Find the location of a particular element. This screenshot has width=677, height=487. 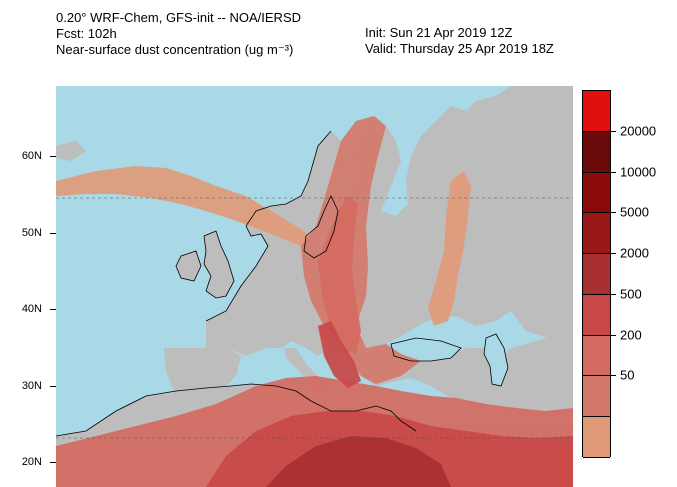

latitude-label: 60N is located at coordinates (31, 156).